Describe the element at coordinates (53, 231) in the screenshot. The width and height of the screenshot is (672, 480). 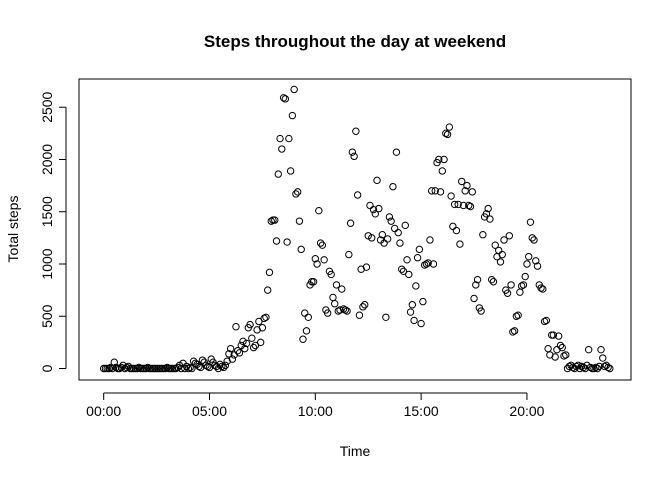
I see `y-axis: 0 500 1000 1500 2000 2500` at that location.